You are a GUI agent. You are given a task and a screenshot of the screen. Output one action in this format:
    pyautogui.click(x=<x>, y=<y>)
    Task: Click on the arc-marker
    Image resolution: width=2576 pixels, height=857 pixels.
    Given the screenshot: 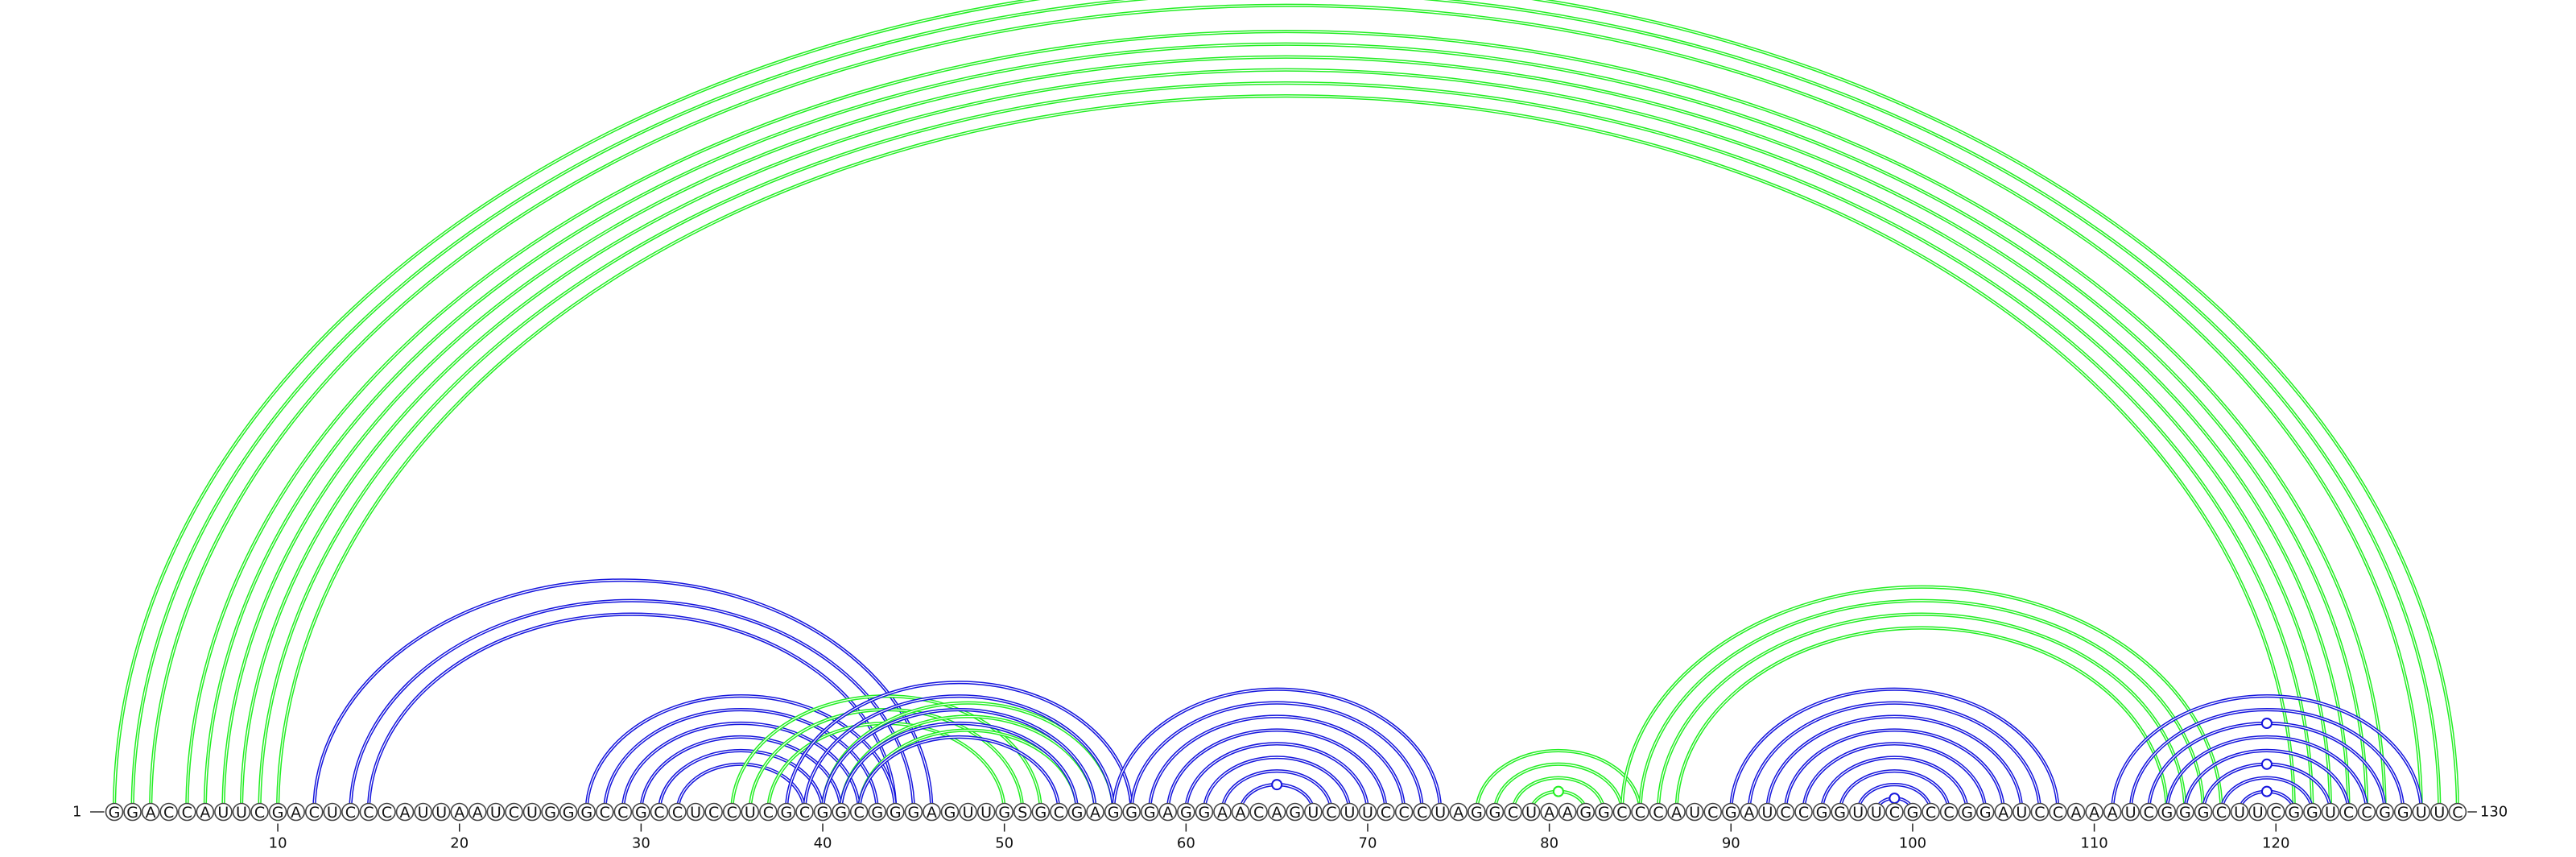 What is the action you would take?
    pyautogui.click(x=2266, y=791)
    